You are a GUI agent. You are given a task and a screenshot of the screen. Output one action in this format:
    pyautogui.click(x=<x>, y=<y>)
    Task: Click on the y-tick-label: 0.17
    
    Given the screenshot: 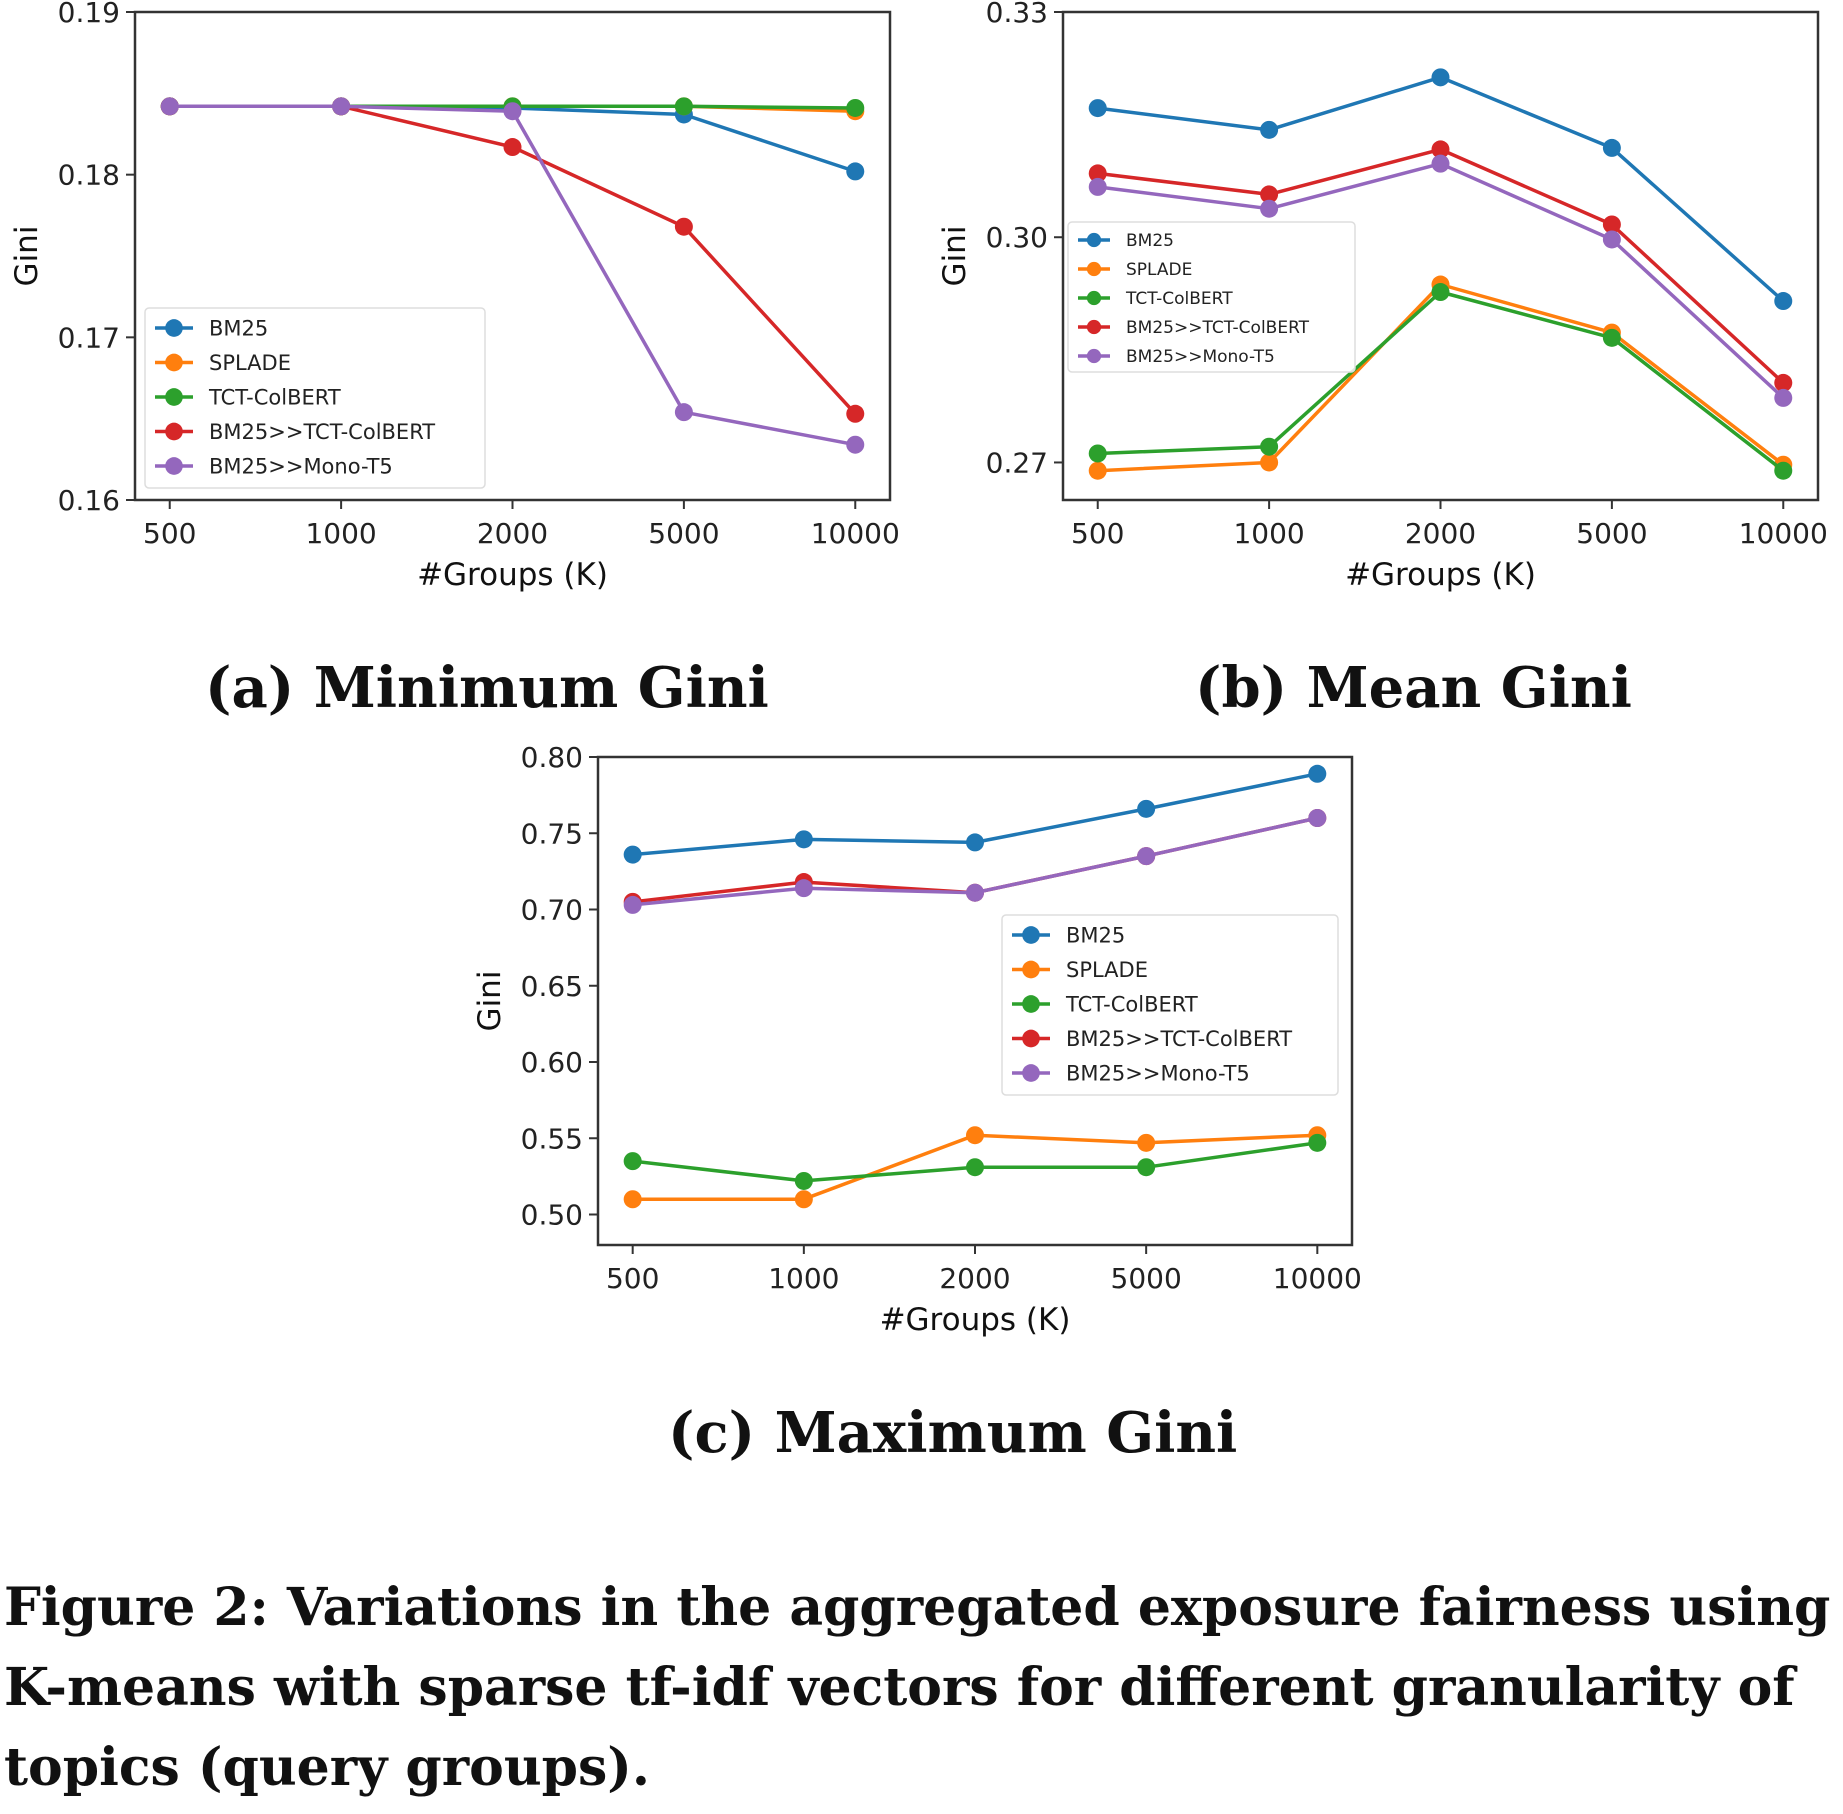 What is the action you would take?
    pyautogui.click(x=89, y=337)
    